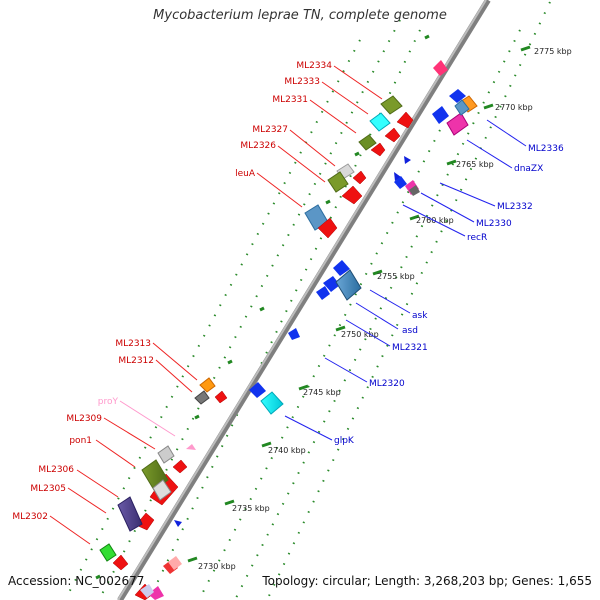 The height and width of the screenshot is (600, 600). What do you see at coordinates (48, 489) in the screenshot?
I see `label-ml2305: ML2305` at bounding box center [48, 489].